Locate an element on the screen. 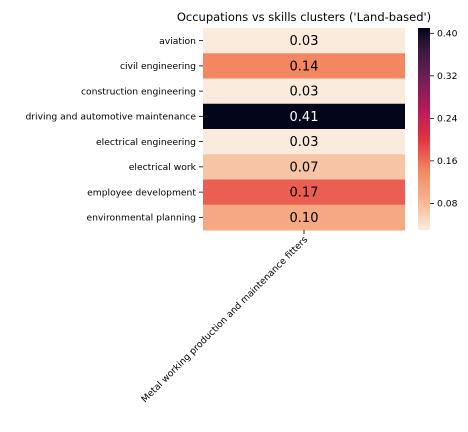  row-tick-label: civil engineering is located at coordinates (158, 66).